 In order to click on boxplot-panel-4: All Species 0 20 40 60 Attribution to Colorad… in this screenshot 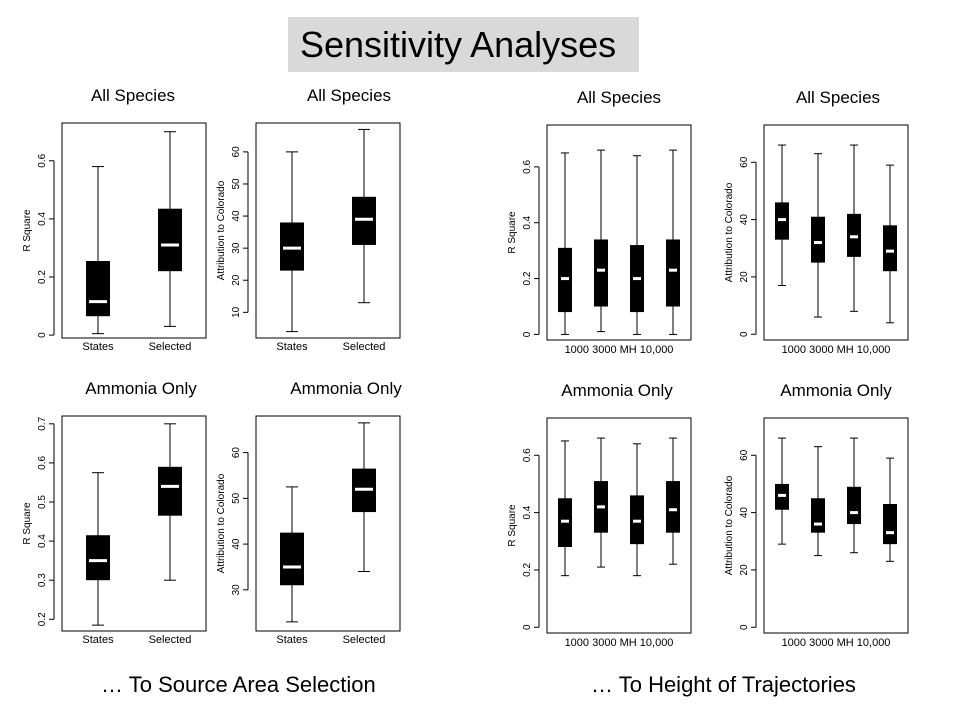, I will do `click(816, 222)`.